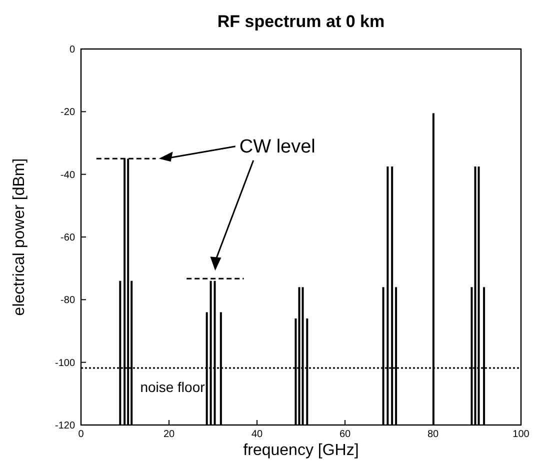 This screenshot has height=473, width=541. What do you see at coordinates (345, 434) in the screenshot?
I see `x-tick-label: 60` at bounding box center [345, 434].